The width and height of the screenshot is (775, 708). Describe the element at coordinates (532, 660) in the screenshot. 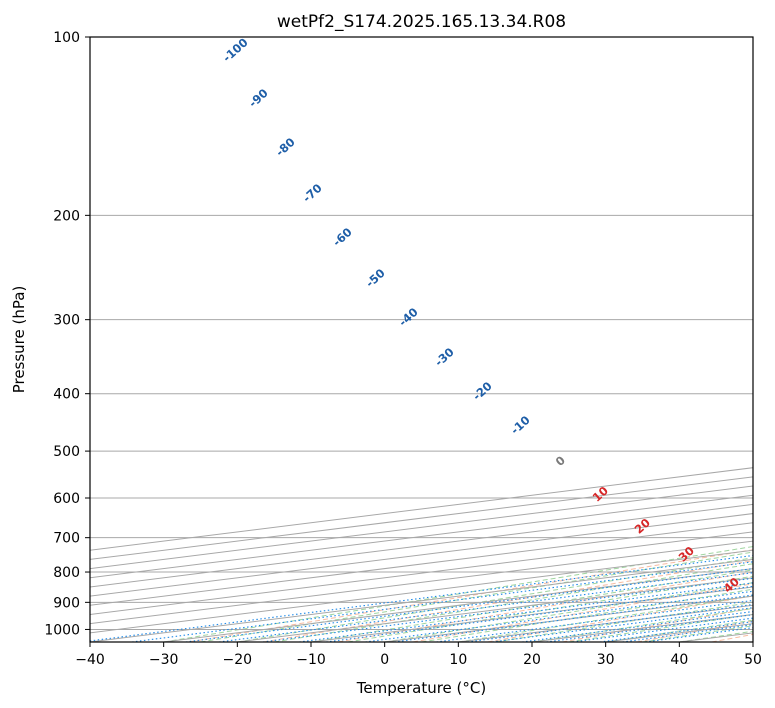

I see `x-tick-label: 20` at that location.